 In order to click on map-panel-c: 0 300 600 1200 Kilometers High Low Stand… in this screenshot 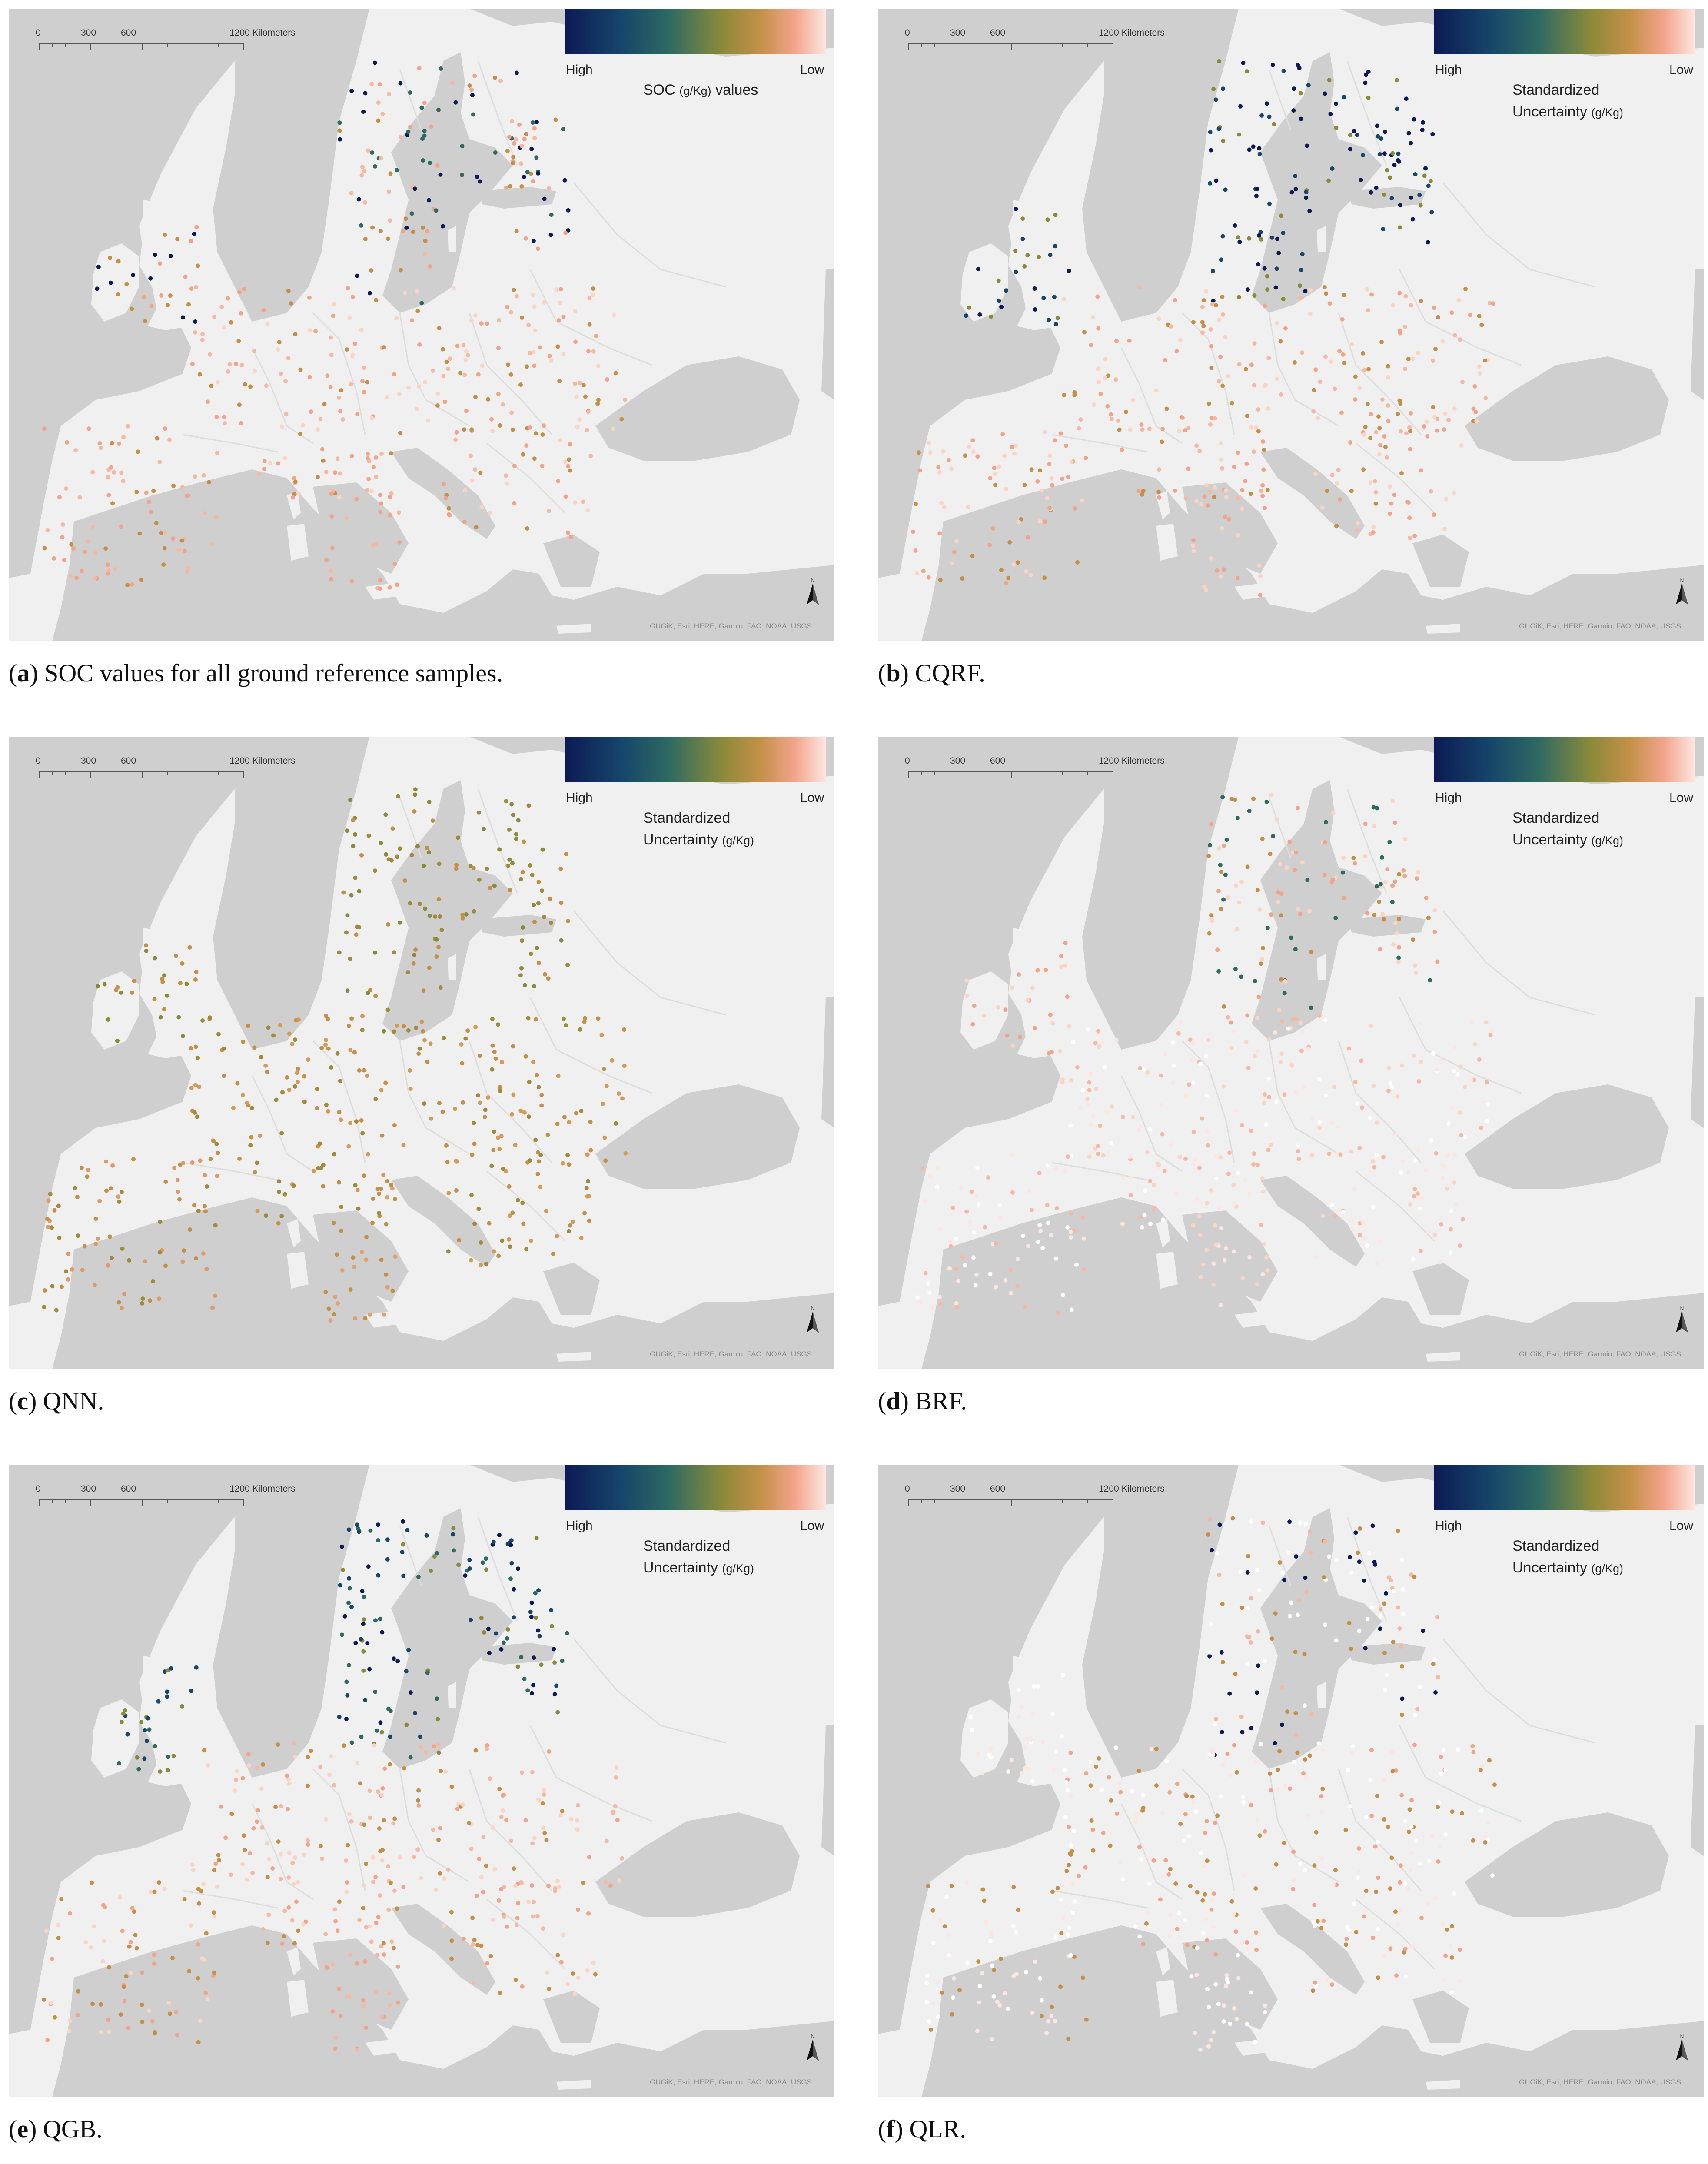, I will do `click(421, 1053)`.